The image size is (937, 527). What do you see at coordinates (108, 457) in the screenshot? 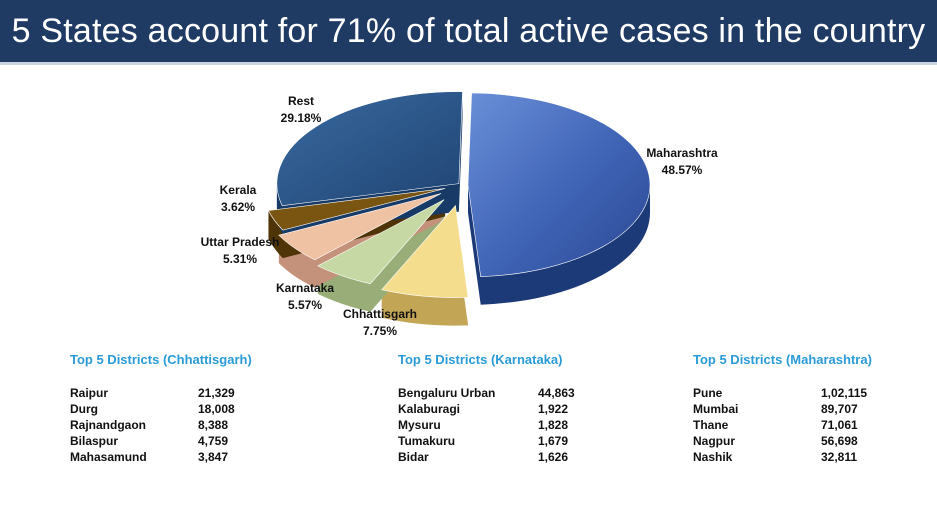
I see `district-name: Mahasamund` at bounding box center [108, 457].